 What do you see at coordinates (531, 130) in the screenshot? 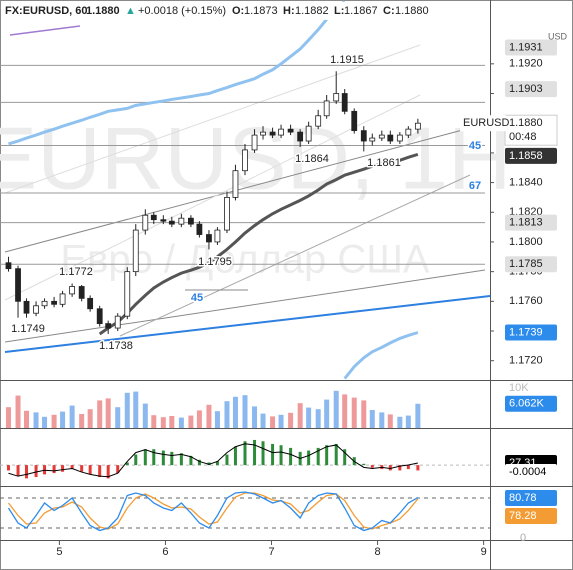
I see `last-price-box` at bounding box center [531, 130].